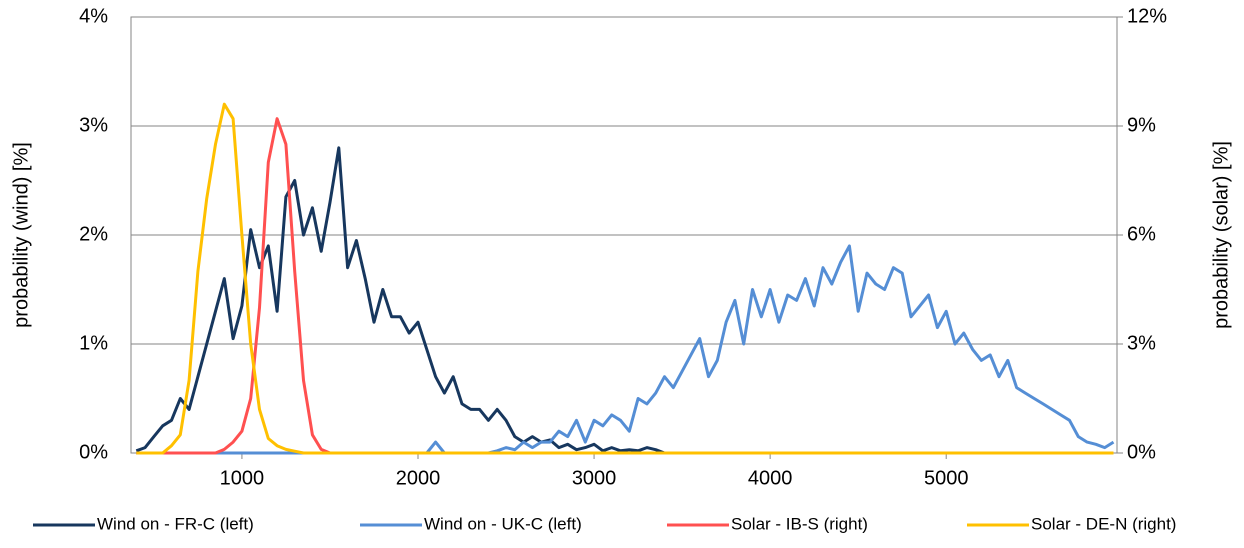 The width and height of the screenshot is (1244, 548). What do you see at coordinates (1147, 16) in the screenshot?
I see `y2-tick-label: 12%` at bounding box center [1147, 16].